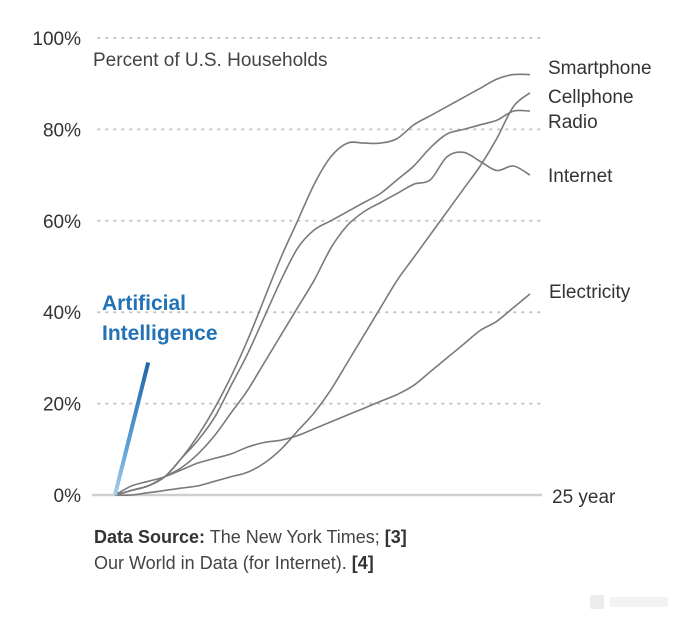 The width and height of the screenshot is (680, 621). Describe the element at coordinates (144, 303) in the screenshot. I see `ai-label-line1: Artificial` at that location.